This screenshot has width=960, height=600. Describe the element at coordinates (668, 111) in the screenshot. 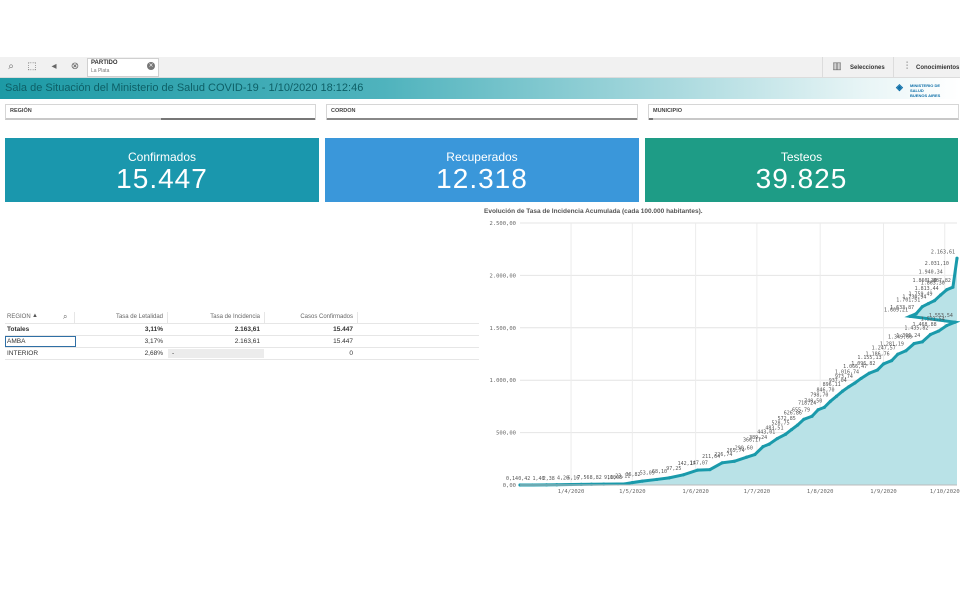

I see `filter-label: MUNICIPIO` at that location.